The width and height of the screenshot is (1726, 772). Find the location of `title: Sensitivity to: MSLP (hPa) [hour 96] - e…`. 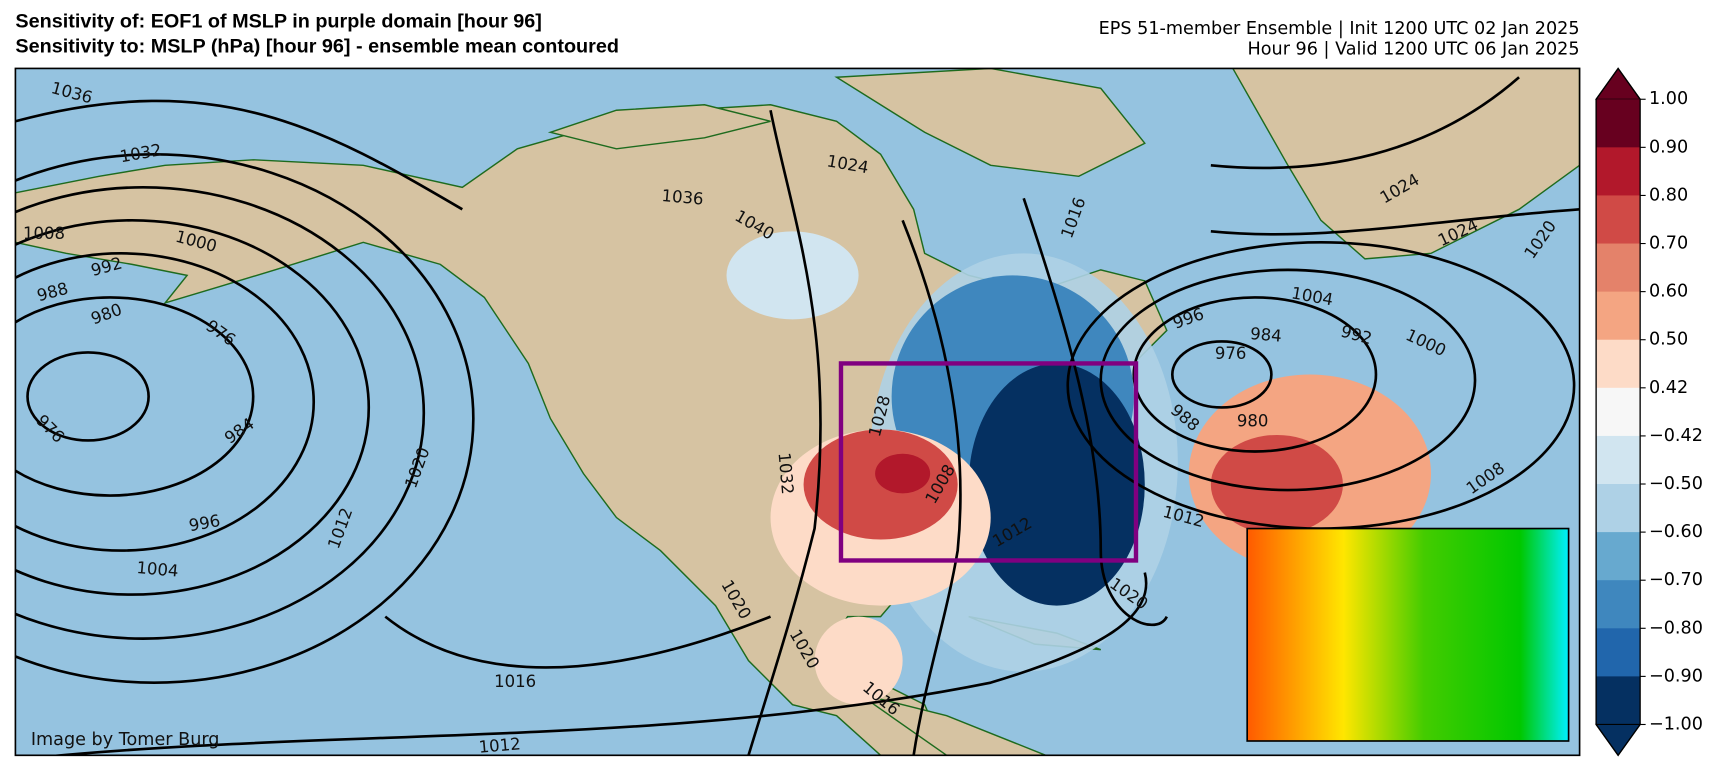

title: Sensitivity to: MSLP (hPa) [hour 96] - e… is located at coordinates (317, 47).